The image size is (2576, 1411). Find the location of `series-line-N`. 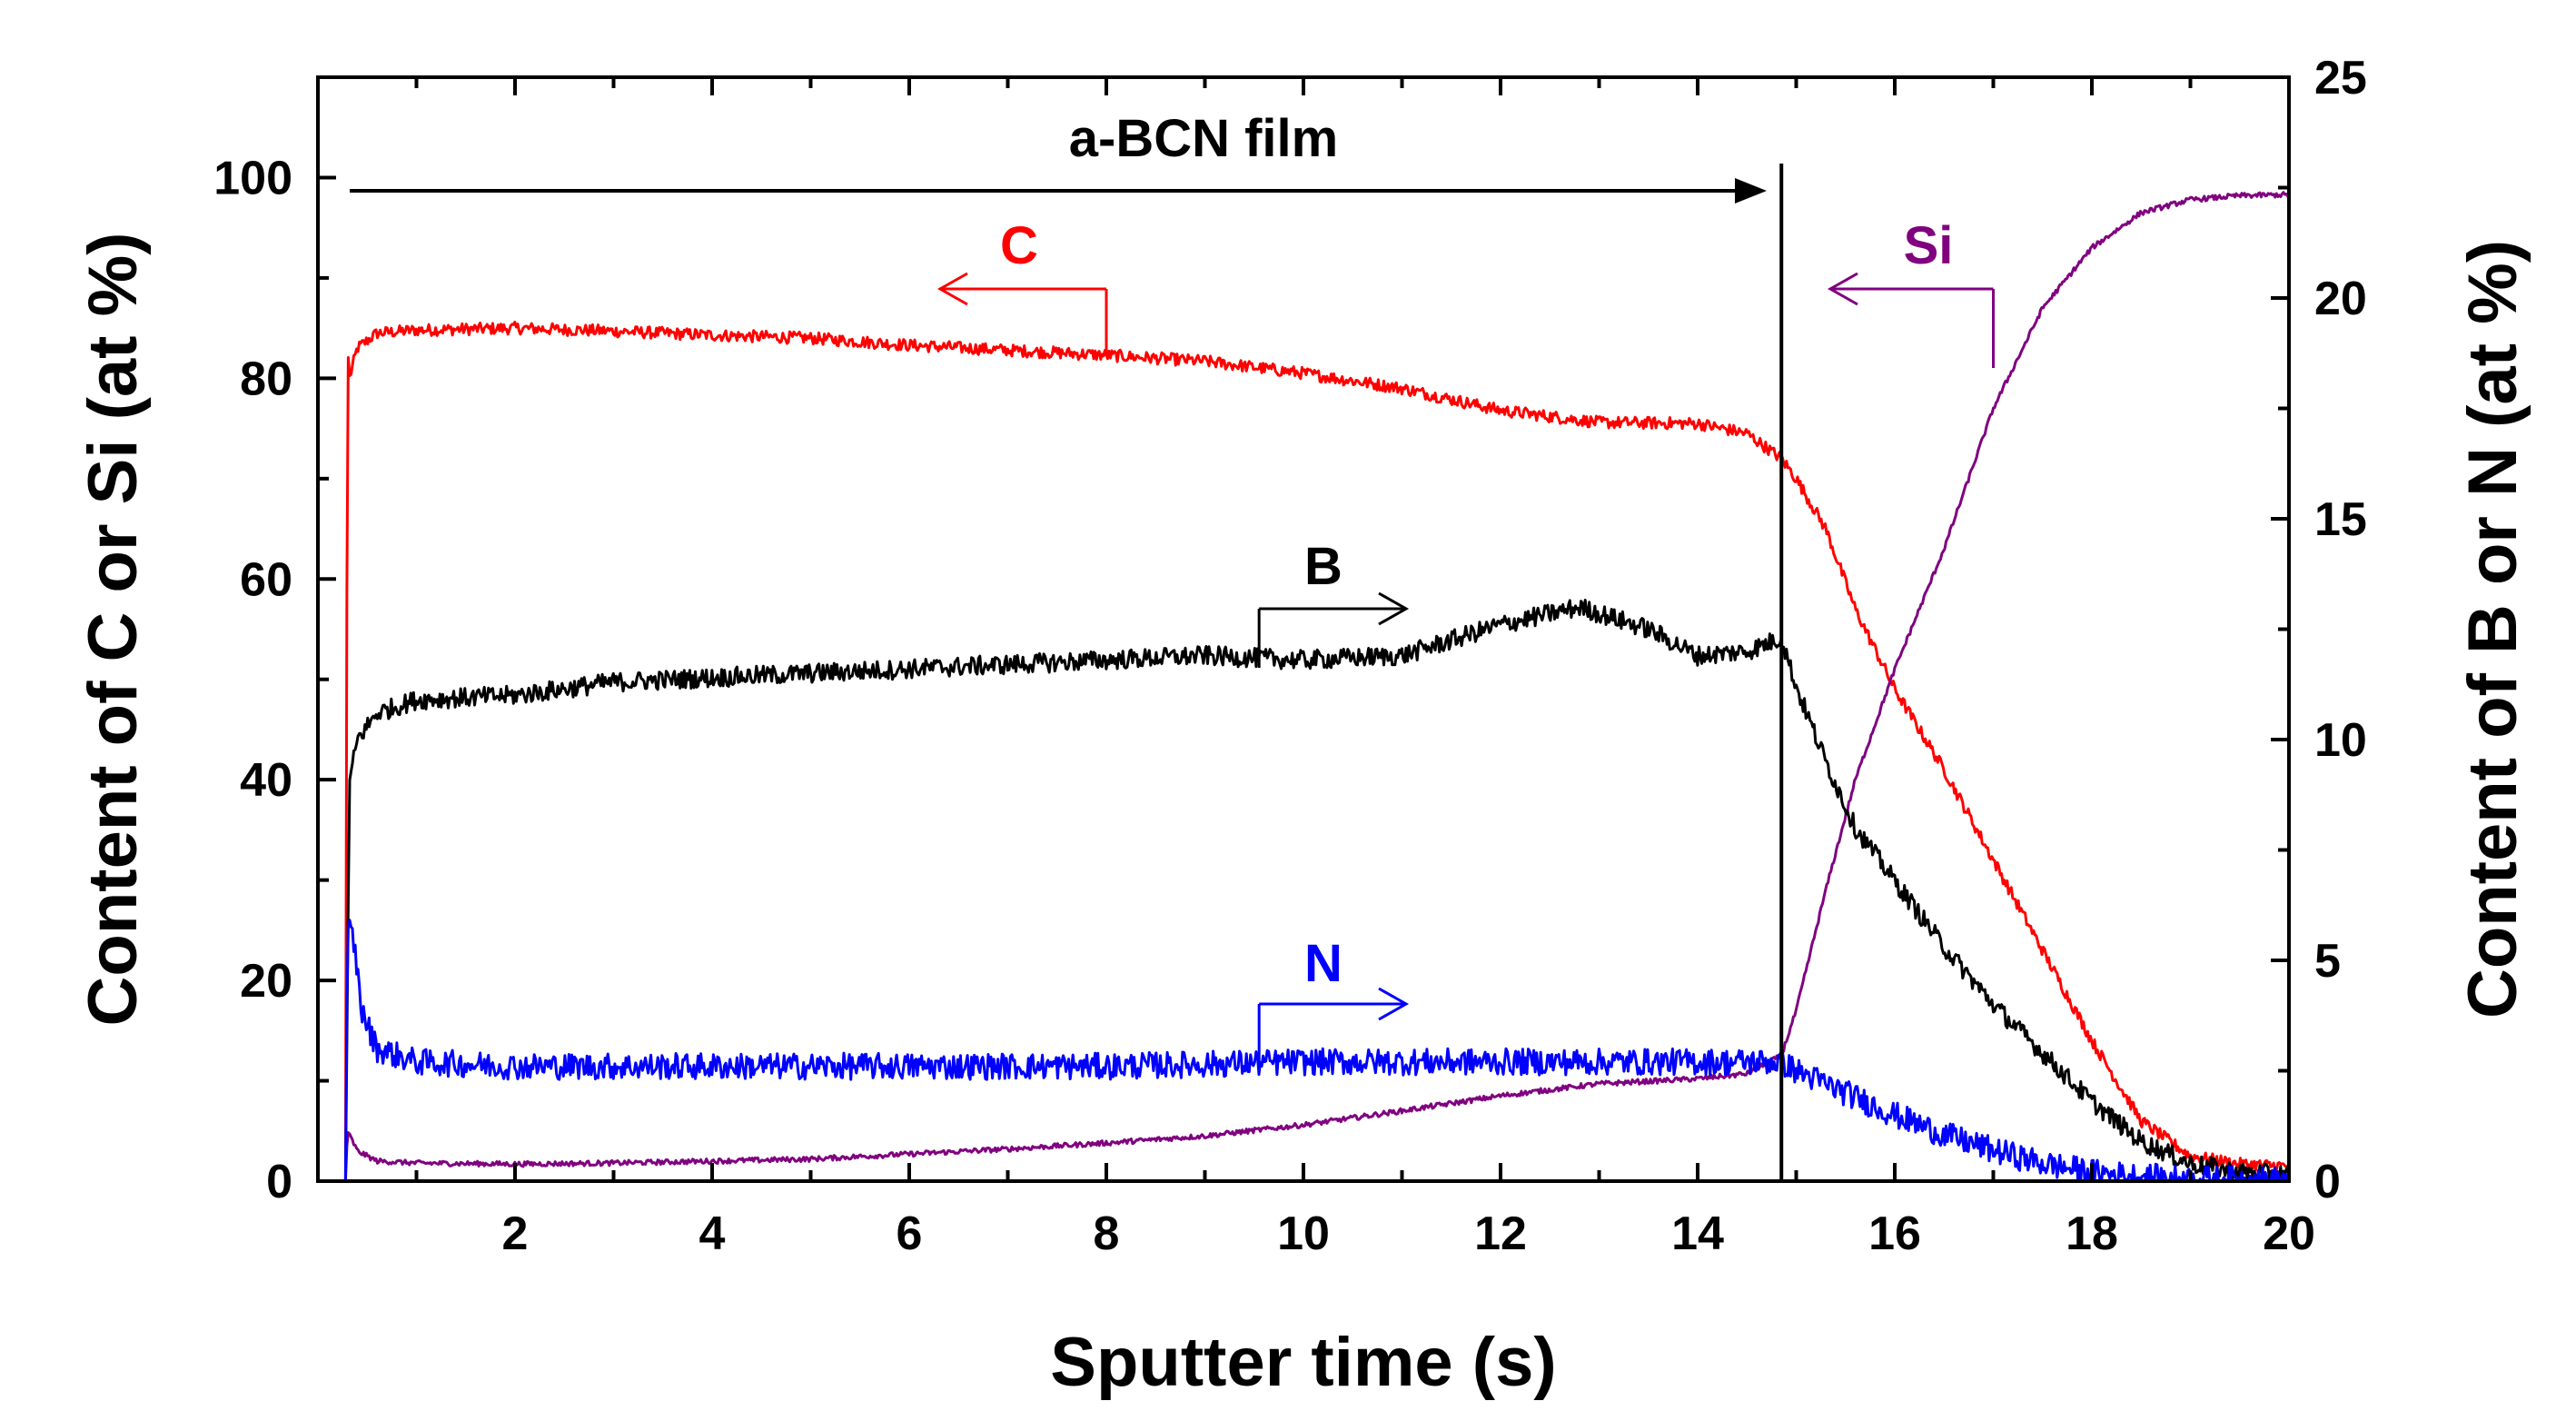

series-line-N is located at coordinates (1317, 1051).